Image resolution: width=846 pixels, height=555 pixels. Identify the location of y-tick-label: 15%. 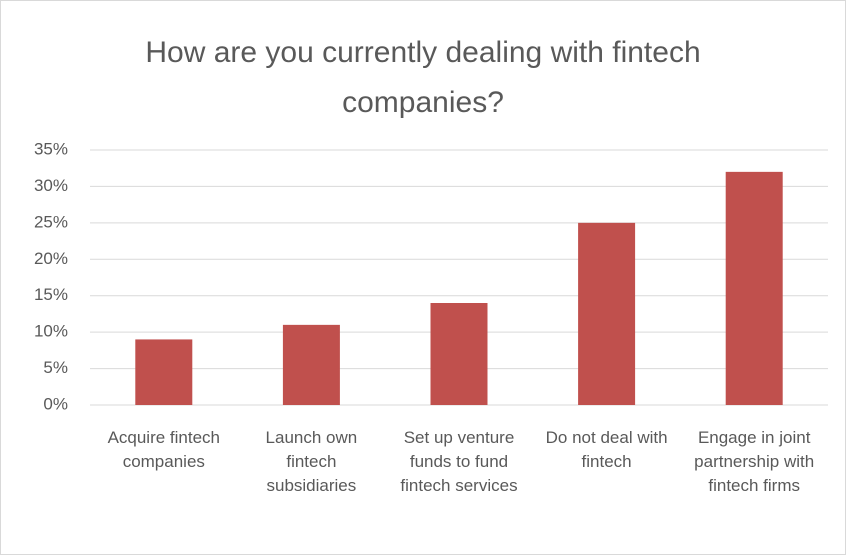
(51, 294).